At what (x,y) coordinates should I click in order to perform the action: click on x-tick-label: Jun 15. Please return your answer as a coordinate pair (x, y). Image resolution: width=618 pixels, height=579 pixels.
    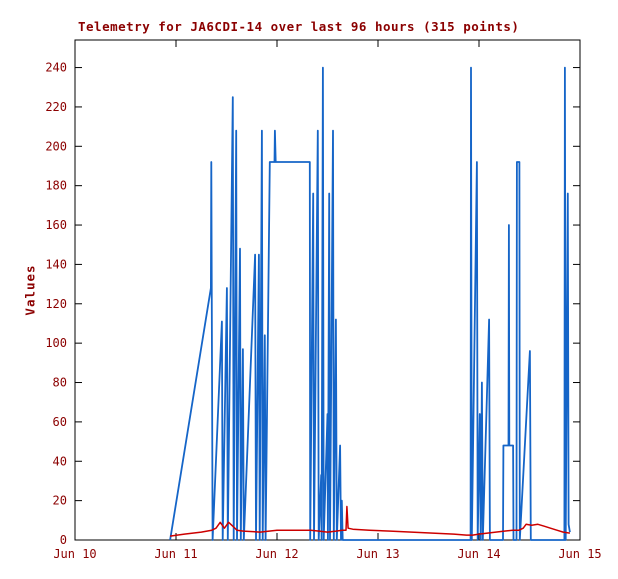
    Looking at the image, I should click on (579, 554).